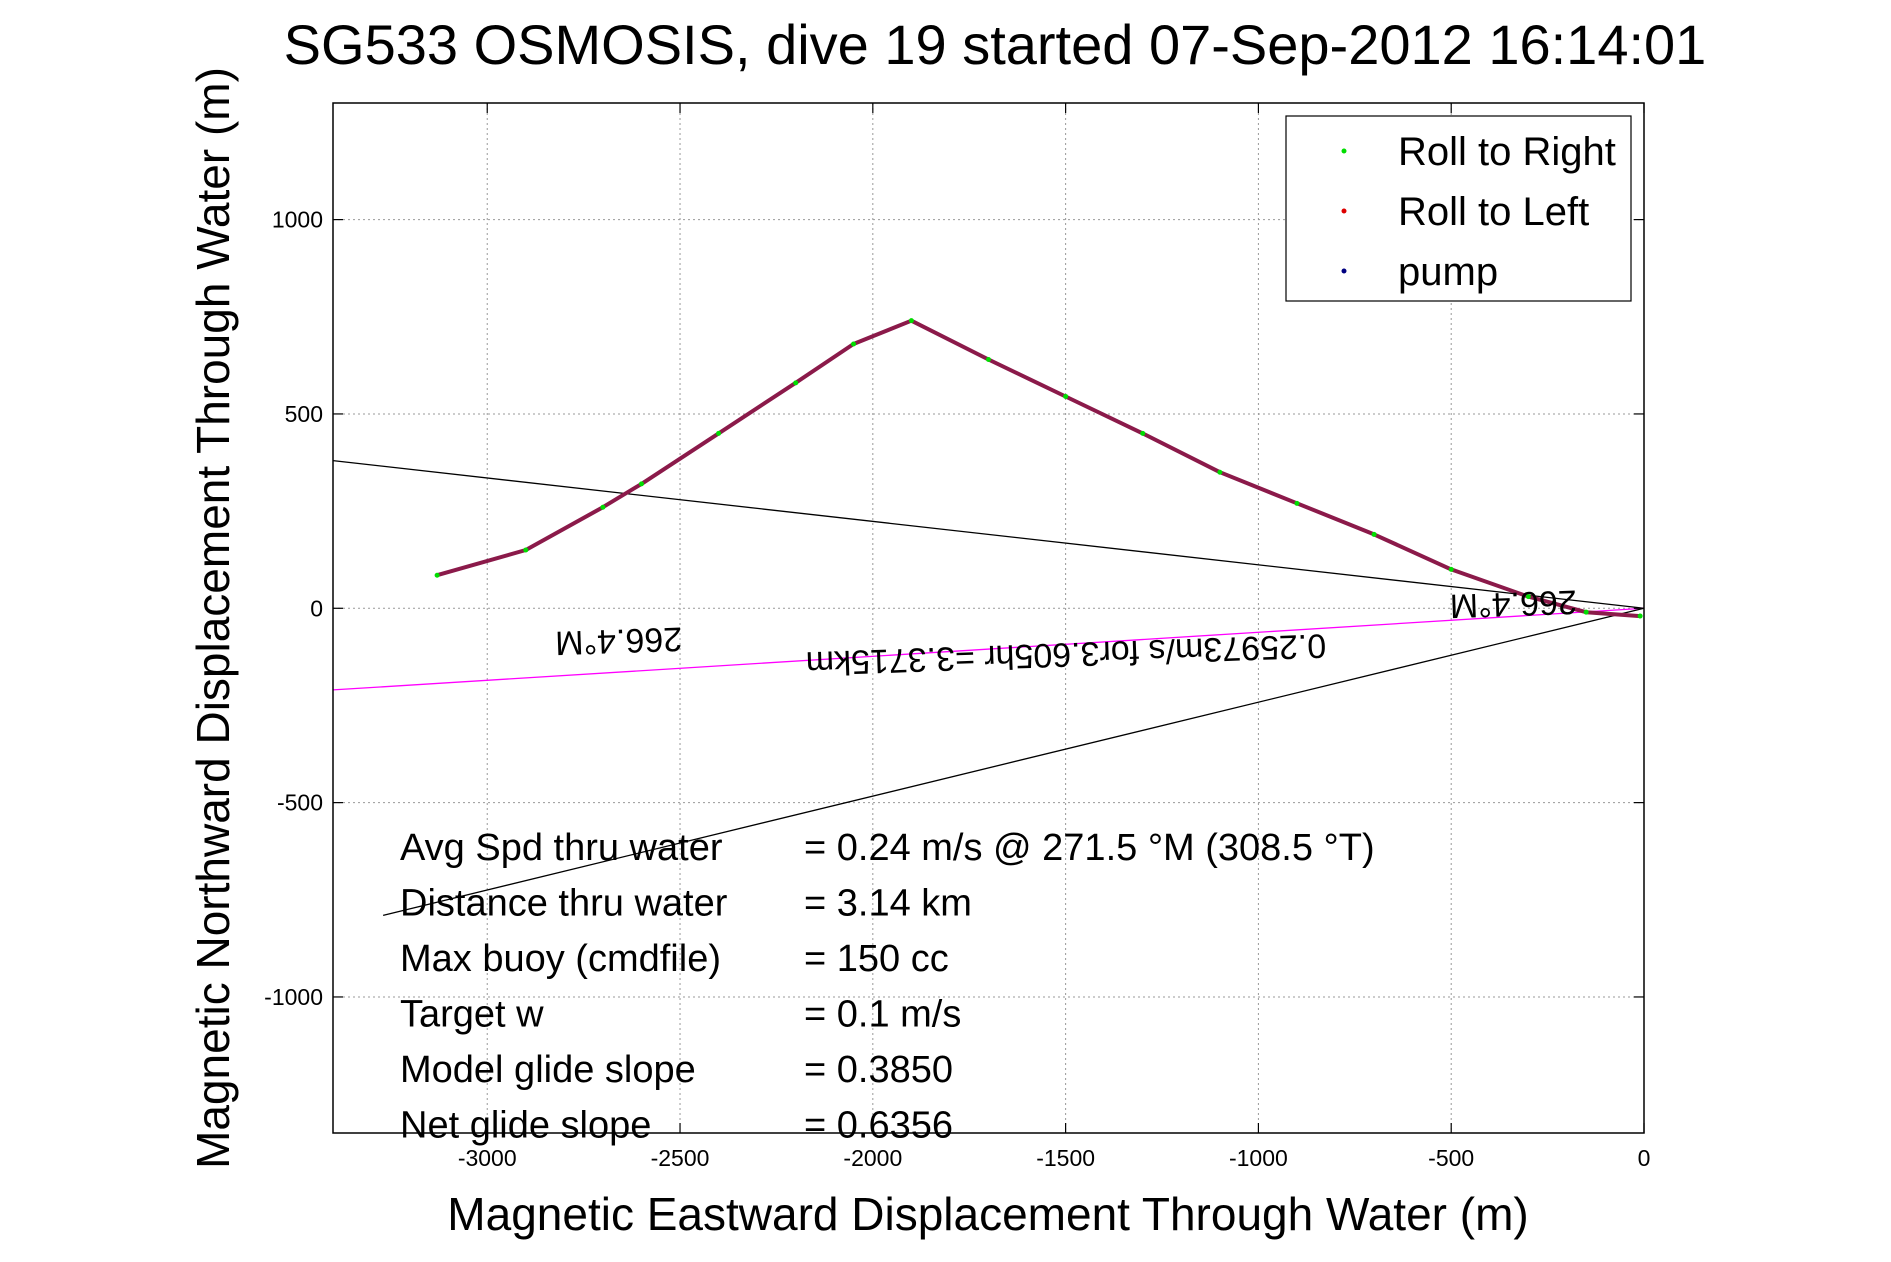  Describe the element at coordinates (548, 1070) in the screenshot. I see `stat-label: Model glide slope` at that location.